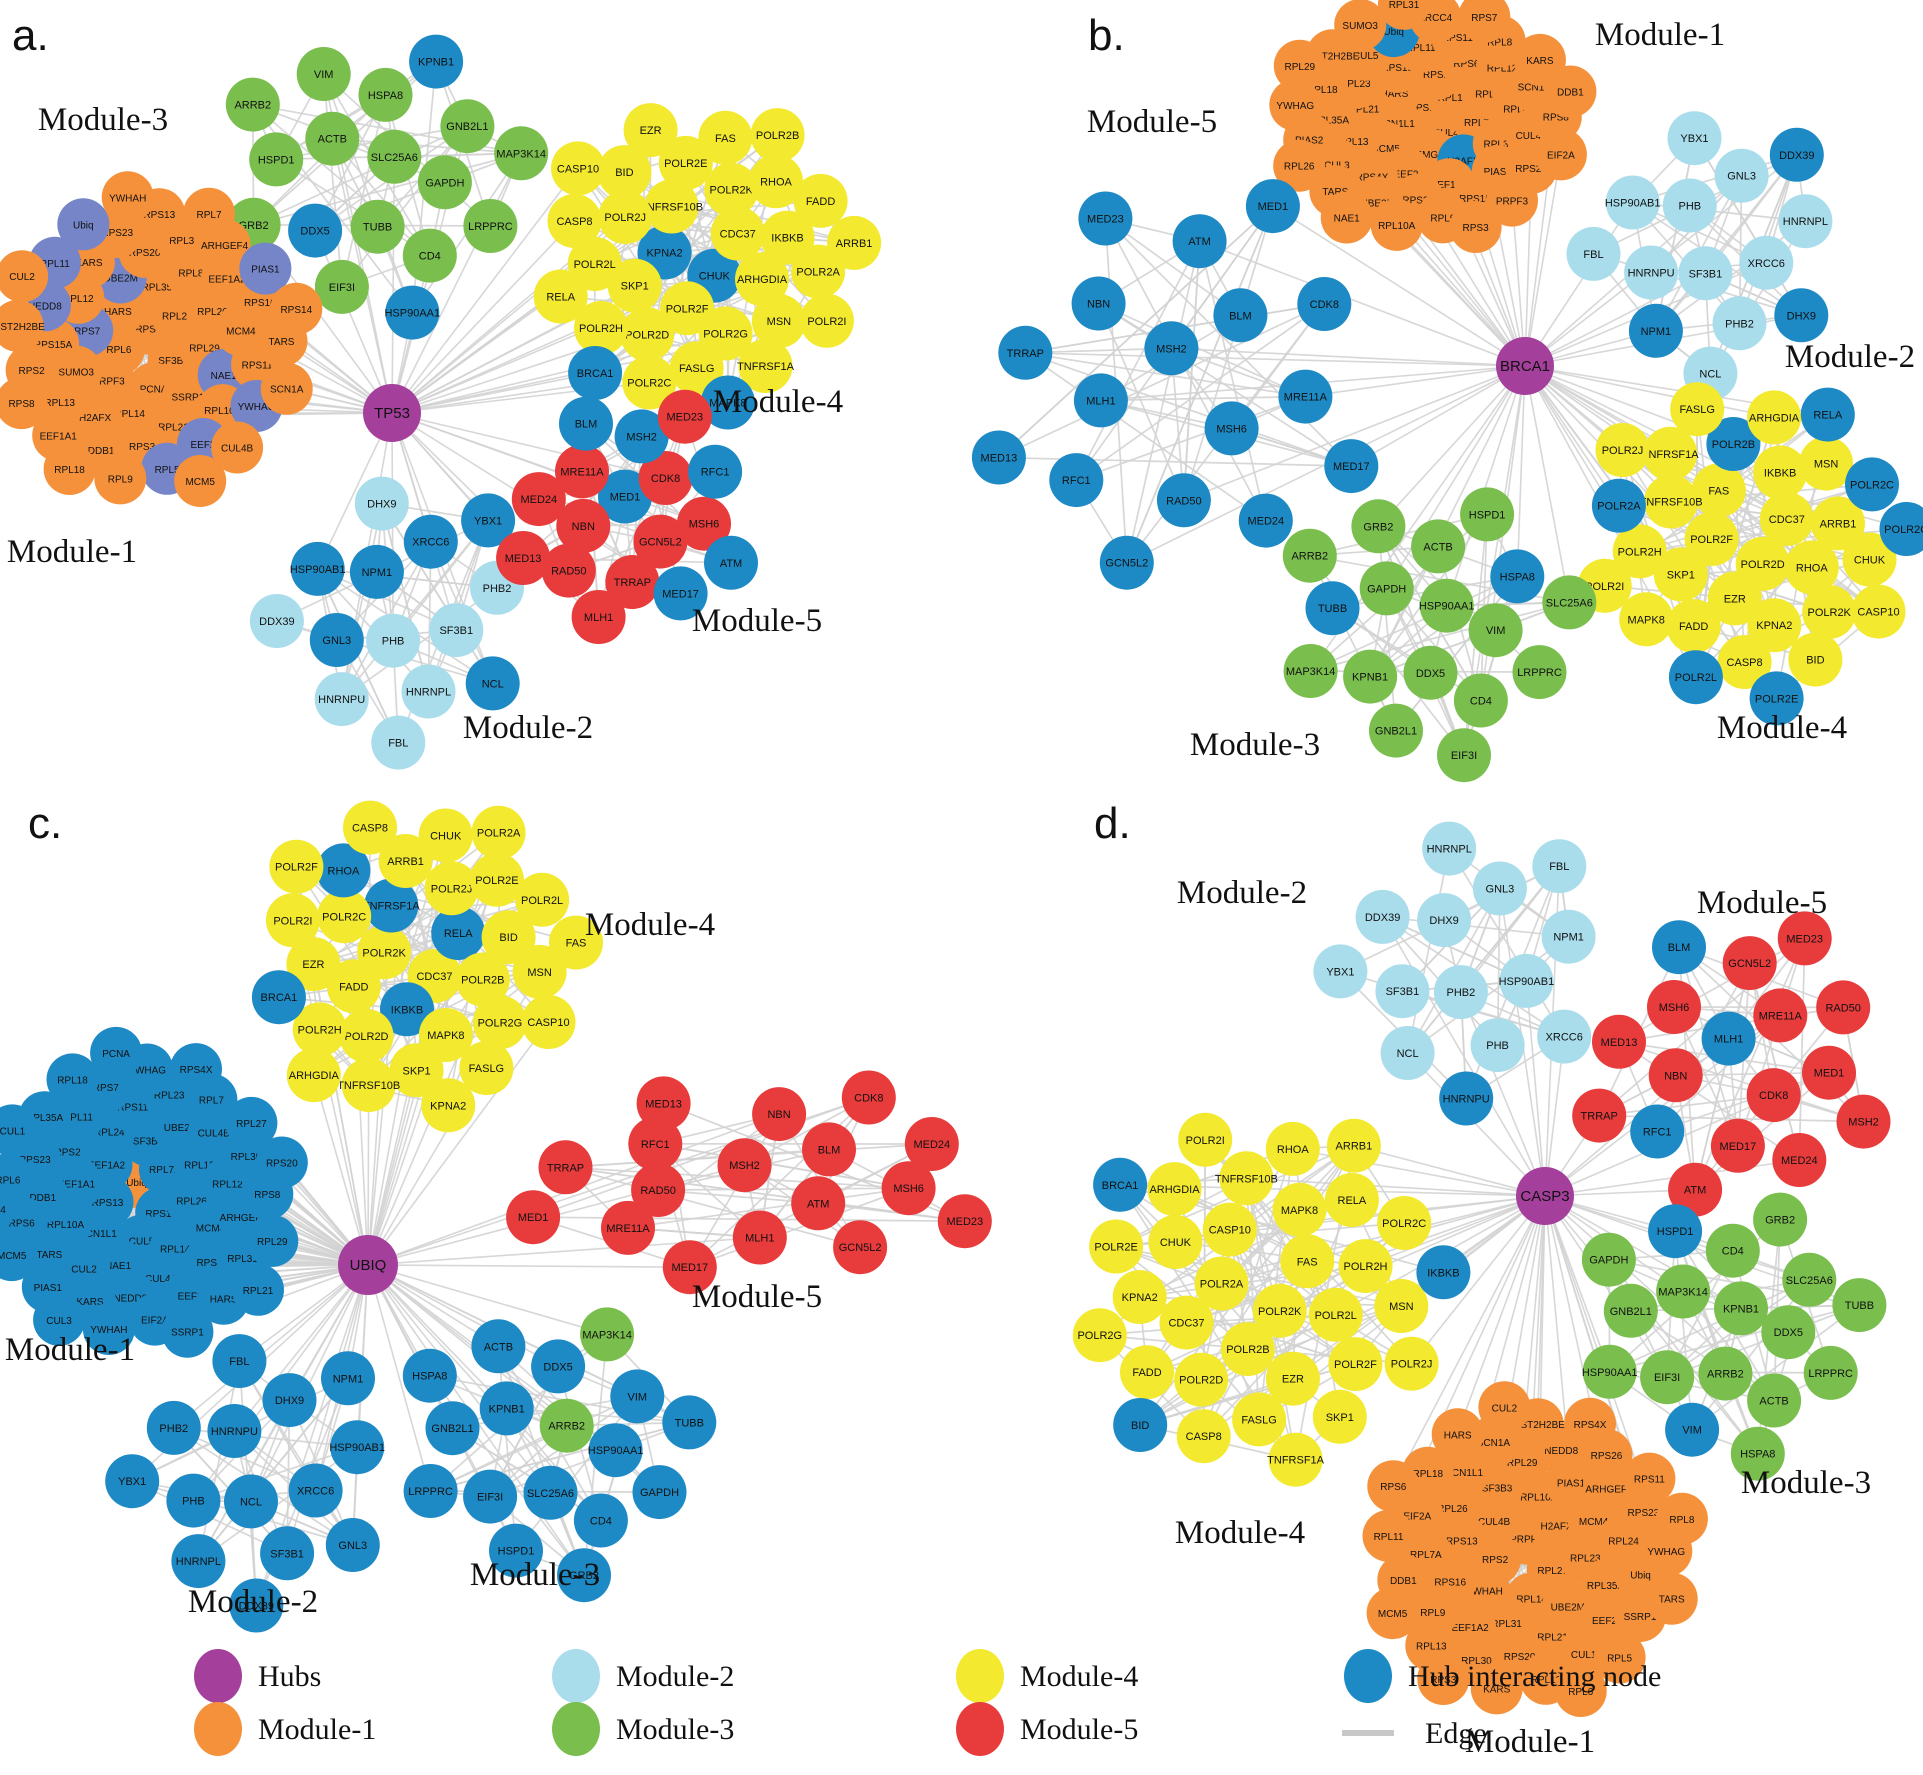 The height and width of the screenshot is (1775, 1923). I want to click on node-circle-ATM, so click(818, 1203).